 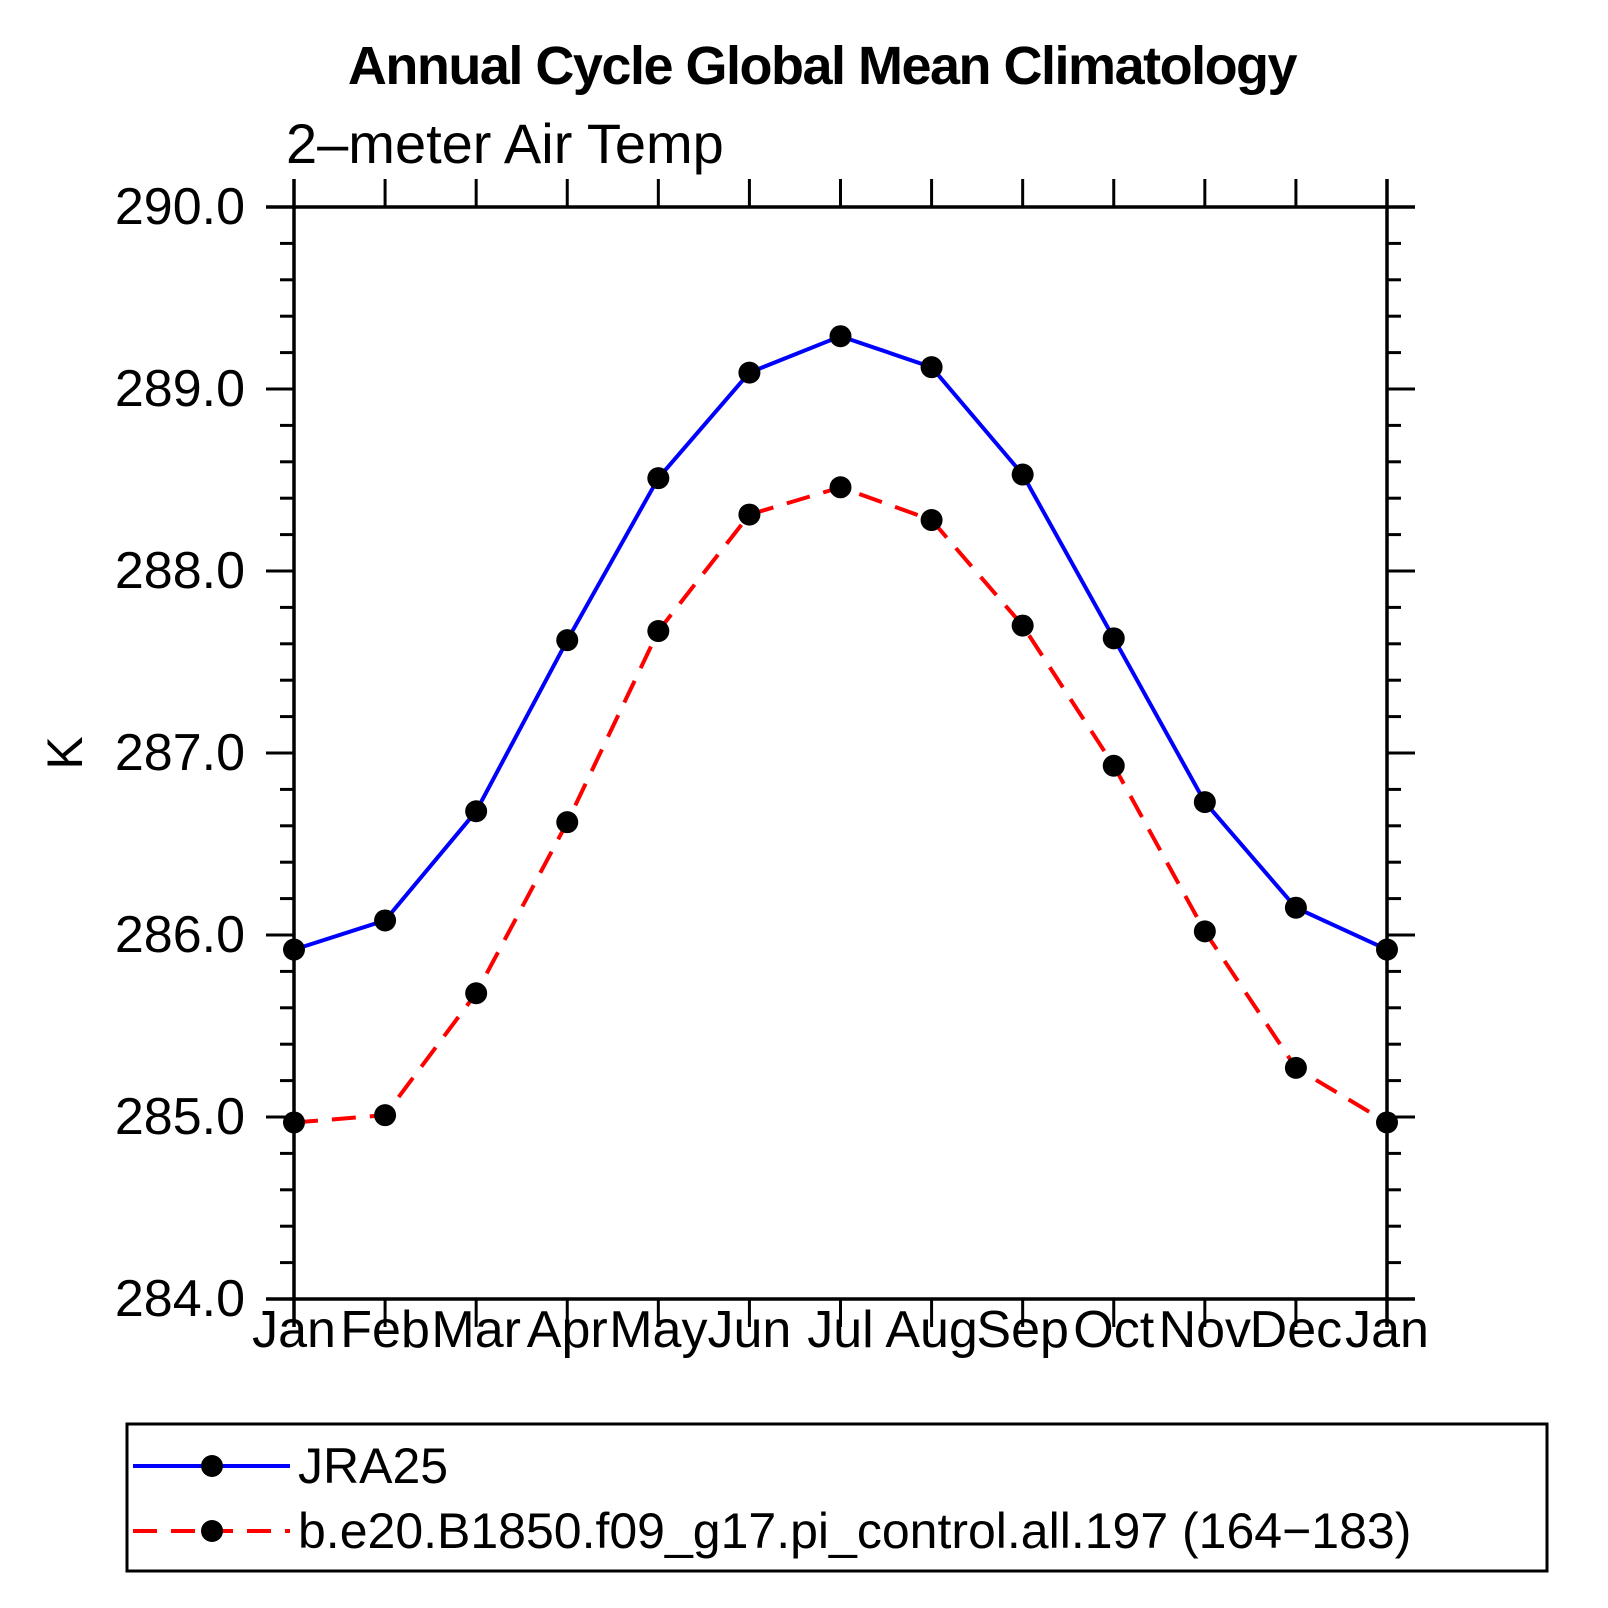 I want to click on y-tick-label: 289.0, so click(x=180, y=389).